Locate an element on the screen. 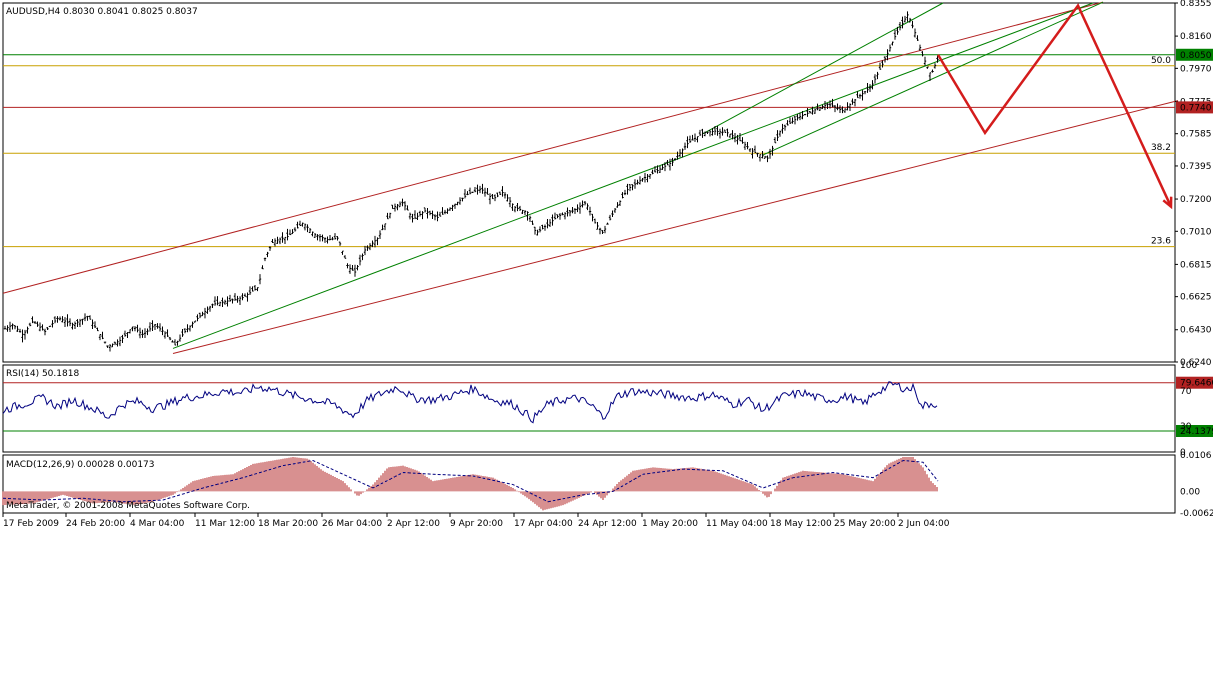  x-tick-label: 4 Mar 04:00 is located at coordinates (157, 524).